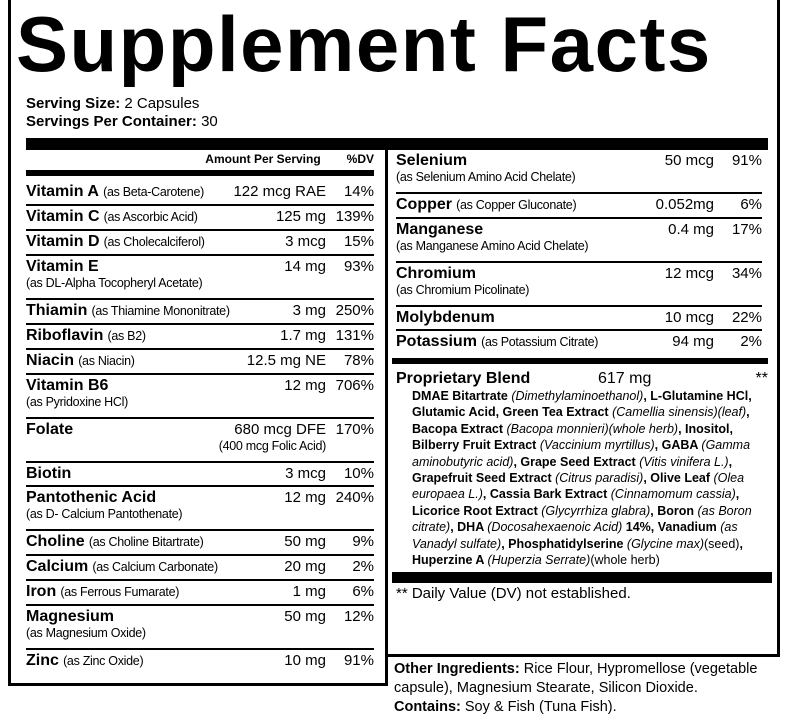 The width and height of the screenshot is (786, 720). What do you see at coordinates (360, 159) in the screenshot?
I see `dv-header: %DV` at bounding box center [360, 159].